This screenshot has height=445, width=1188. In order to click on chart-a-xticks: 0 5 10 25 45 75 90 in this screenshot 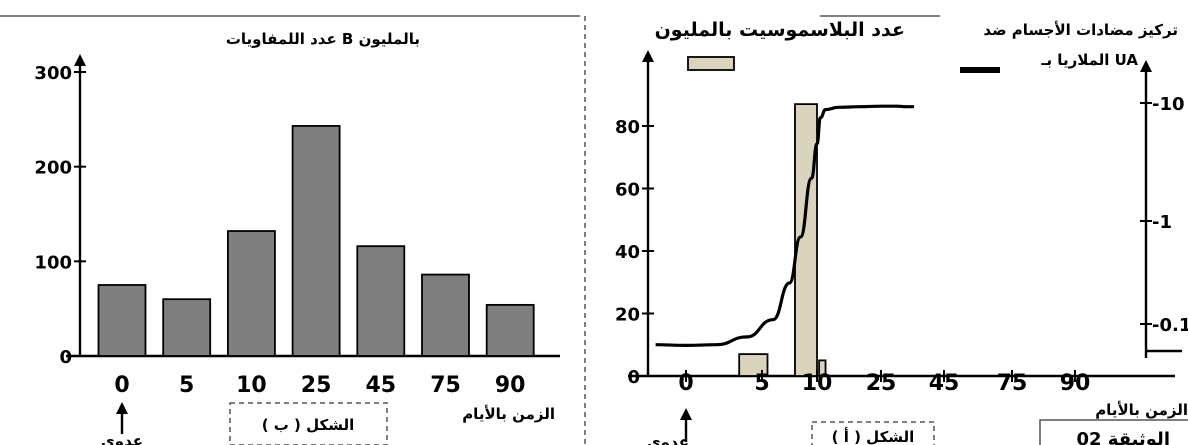, I will do `click(884, 383)`.